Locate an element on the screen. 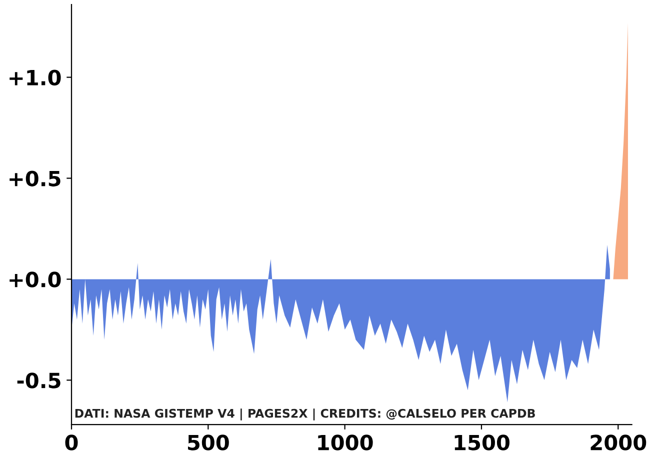  x-tick-label: 1500 is located at coordinates (482, 442).